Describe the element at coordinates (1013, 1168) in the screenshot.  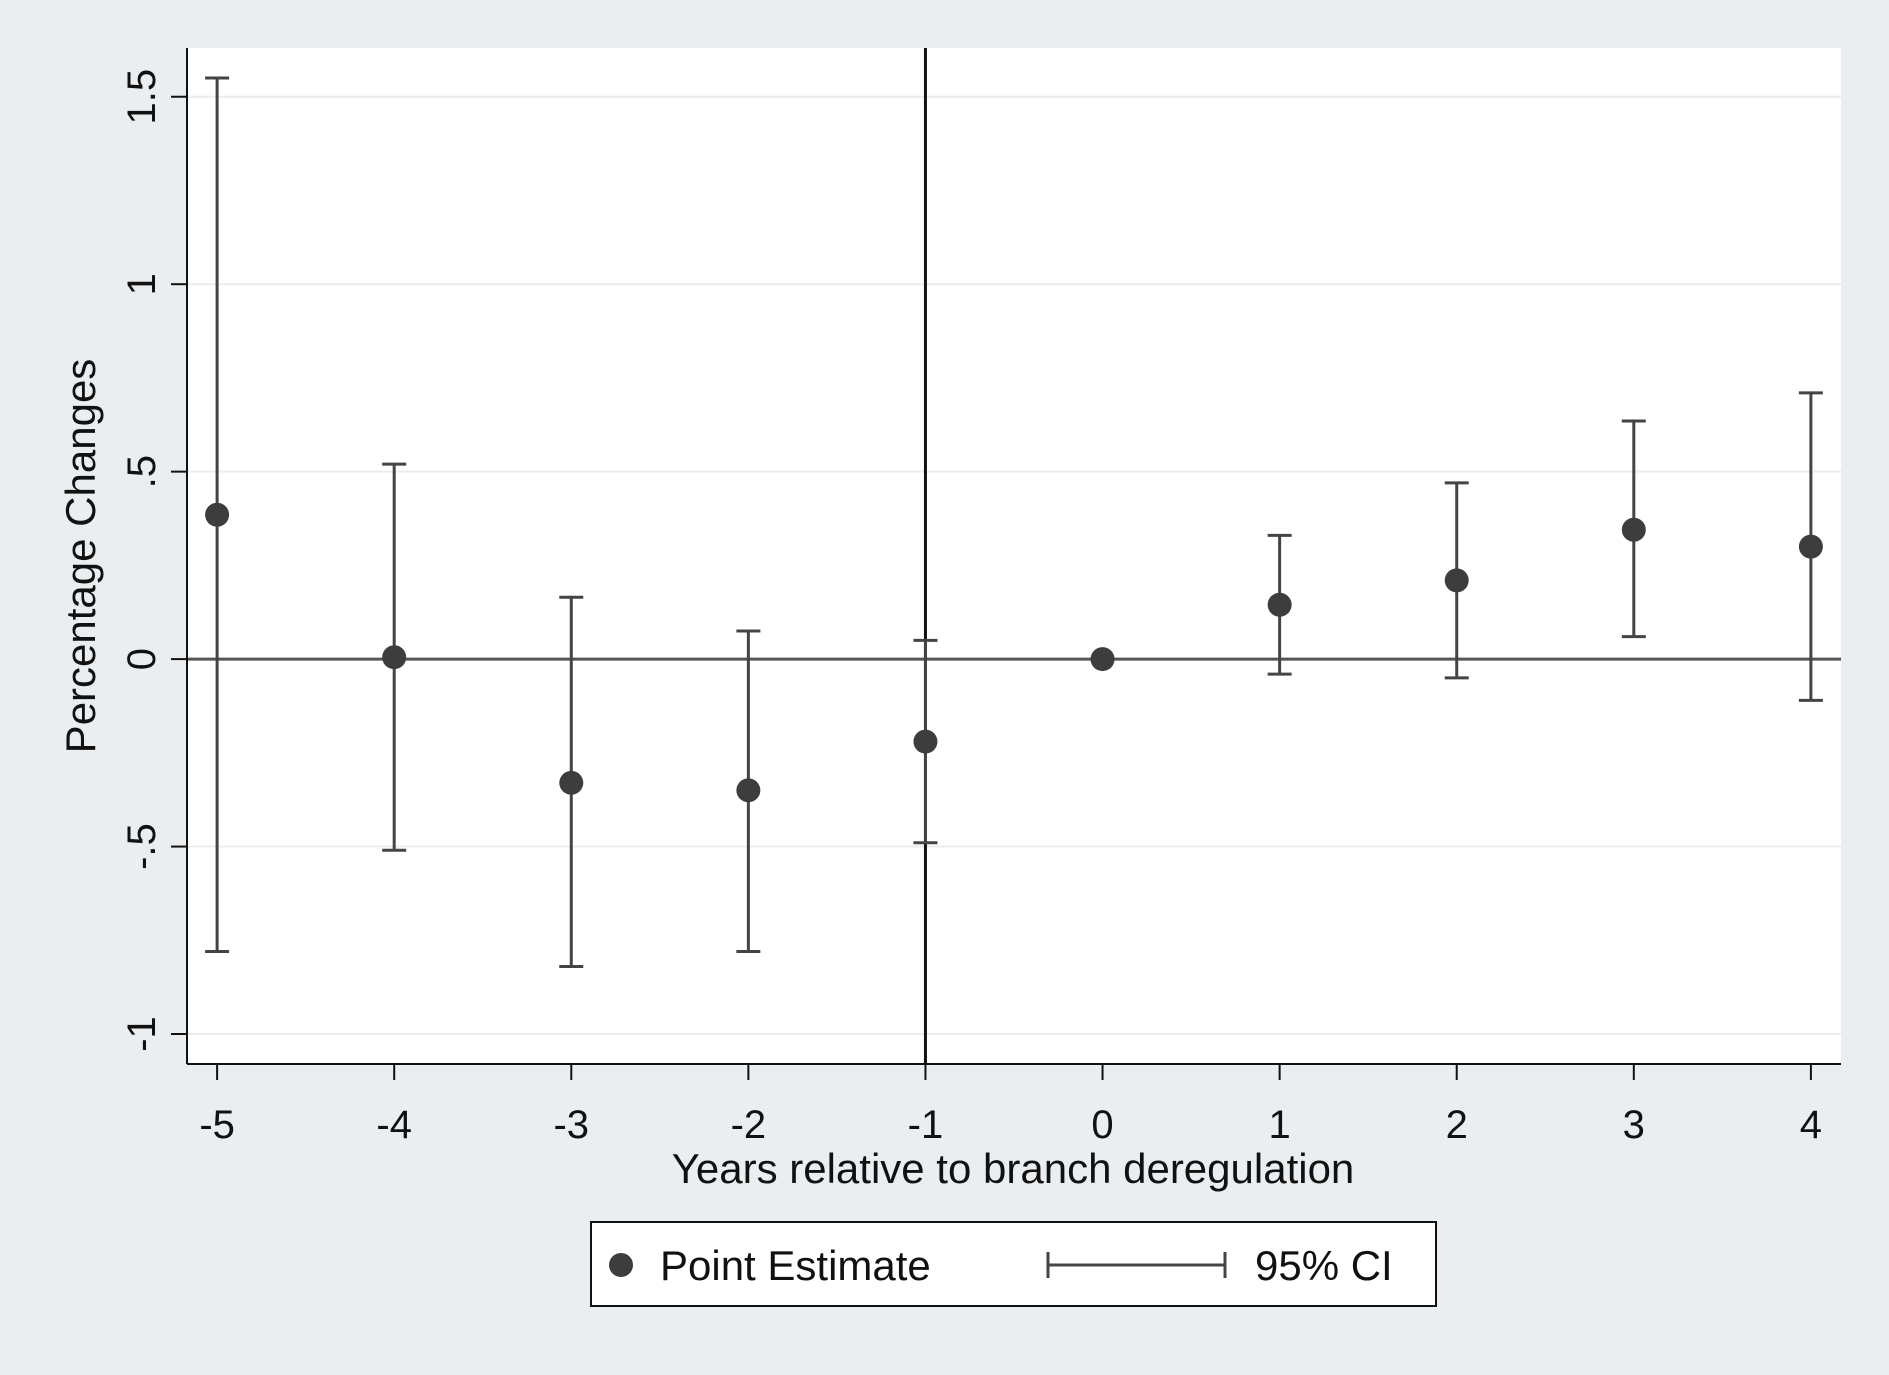
I see `x-axis-title: Years relative to branch deregulation` at that location.